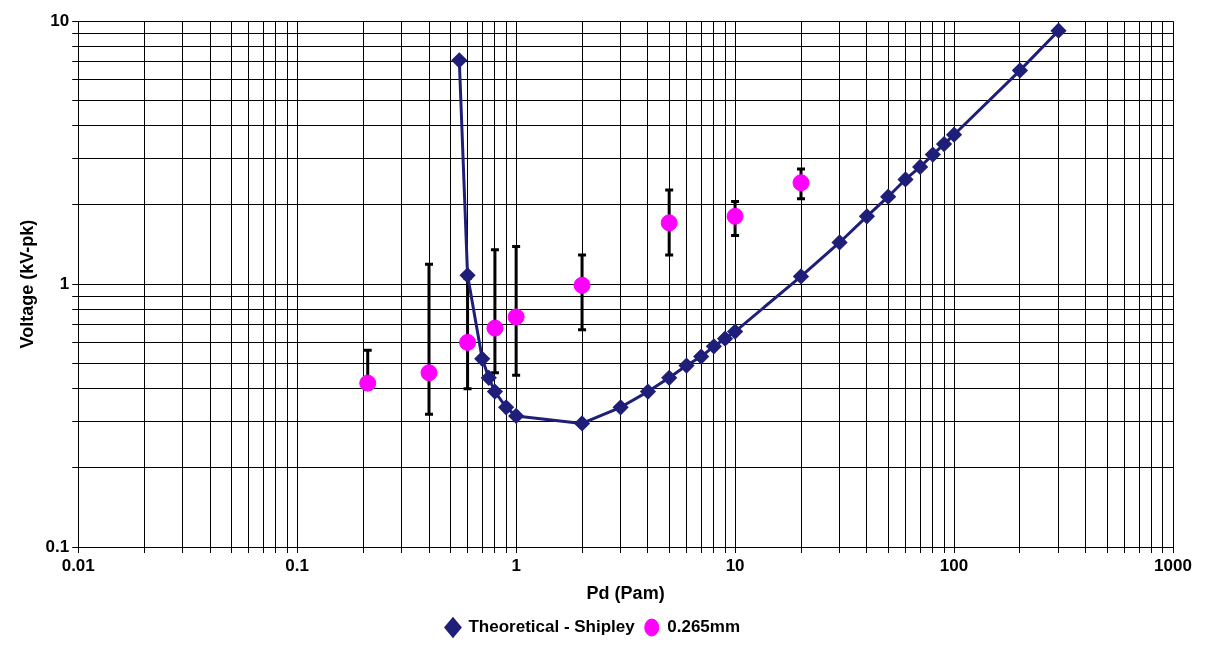 Image resolution: width=1221 pixels, height=654 pixels. Describe the element at coordinates (297, 565) in the screenshot. I see `x-tick-label: 0.1` at that location.